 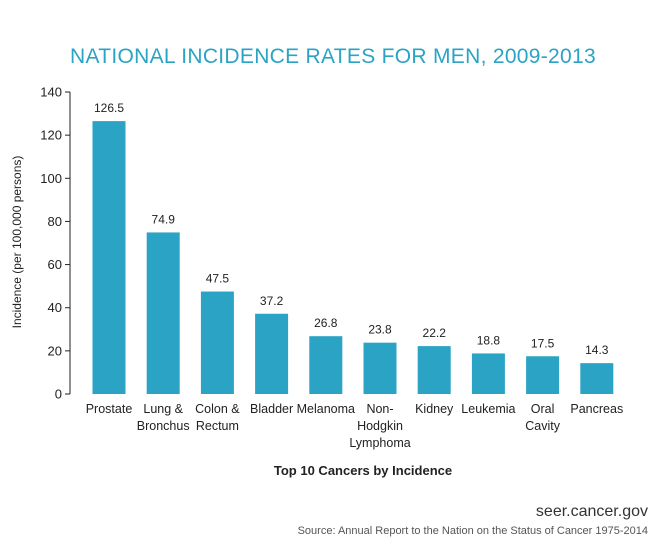 What do you see at coordinates (55, 307) in the screenshot?
I see `y-tick-label: 40` at bounding box center [55, 307].